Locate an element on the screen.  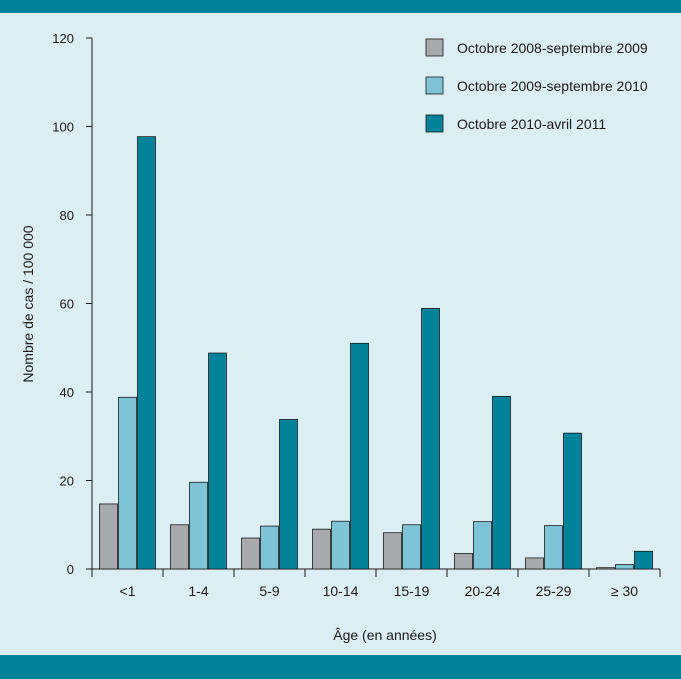
x-axis-title: Âge (en années) is located at coordinates (385, 635).